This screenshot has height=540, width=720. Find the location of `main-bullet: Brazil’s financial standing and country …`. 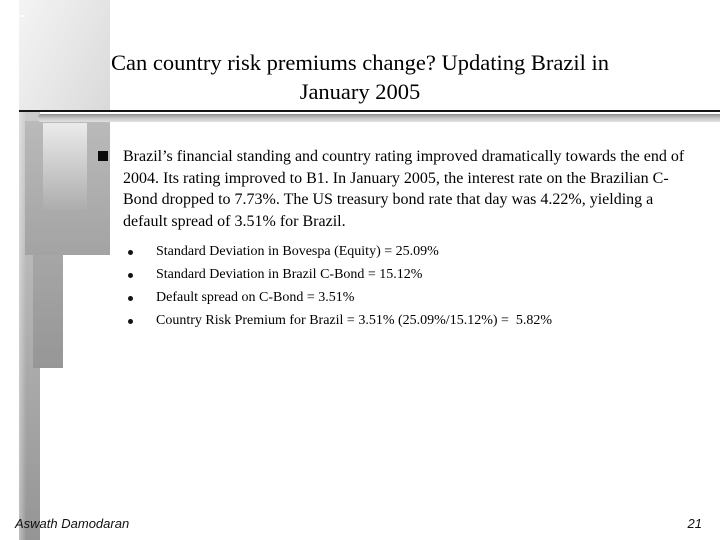

main-bullet: Brazil’s financial standing and country … is located at coordinates (393, 189).